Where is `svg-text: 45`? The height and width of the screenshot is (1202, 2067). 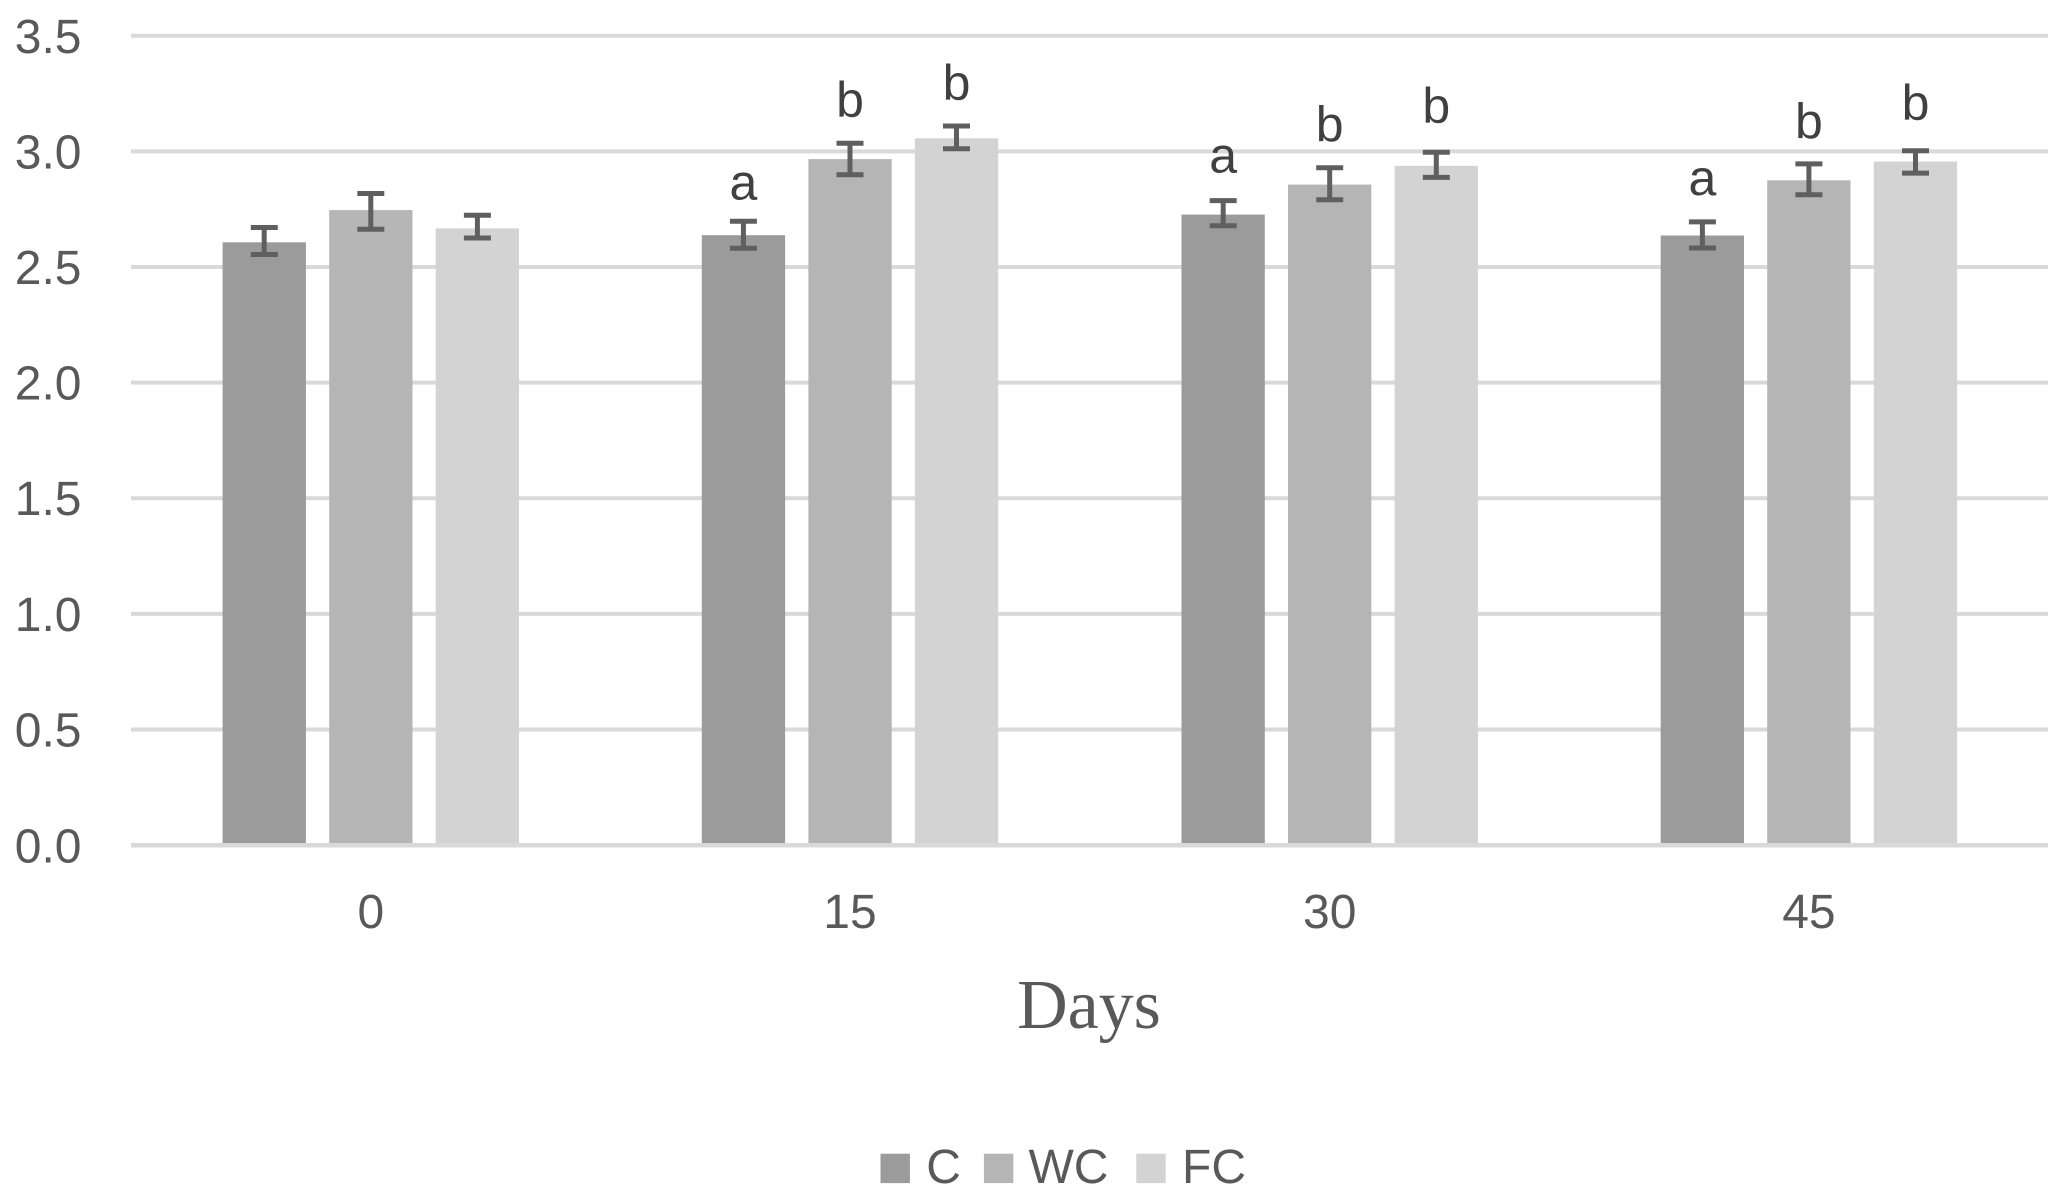
svg-text: 45 is located at coordinates (1808, 912).